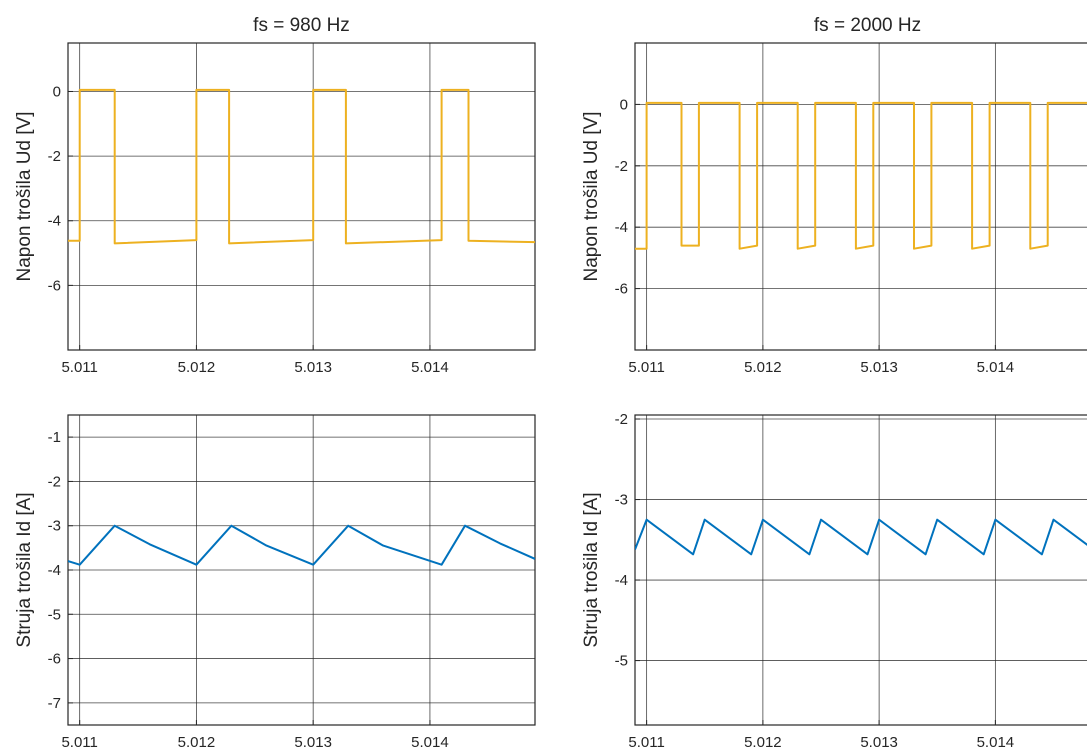  I want to click on chart-title: fs = 2000 Hz, so click(867, 25).